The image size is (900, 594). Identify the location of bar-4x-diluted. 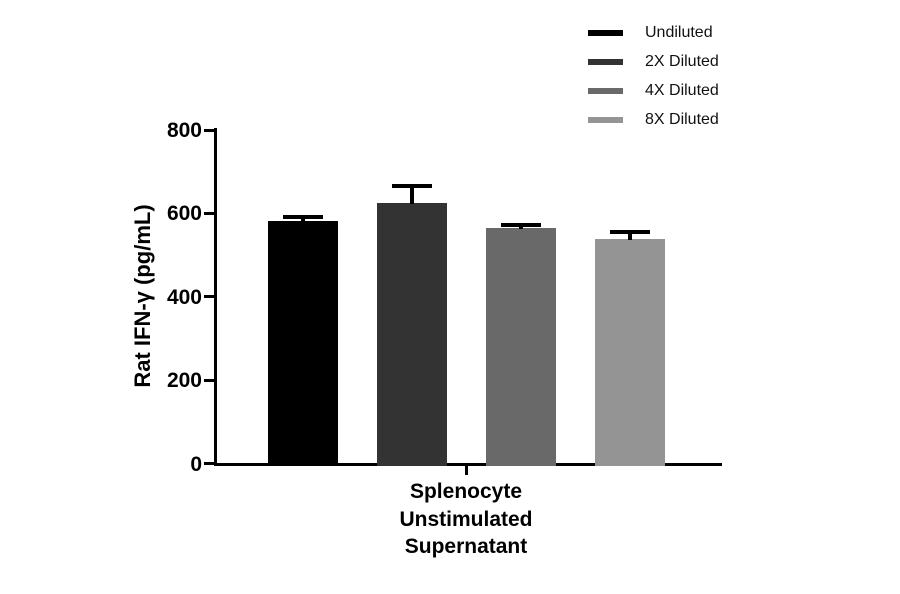
(521, 346).